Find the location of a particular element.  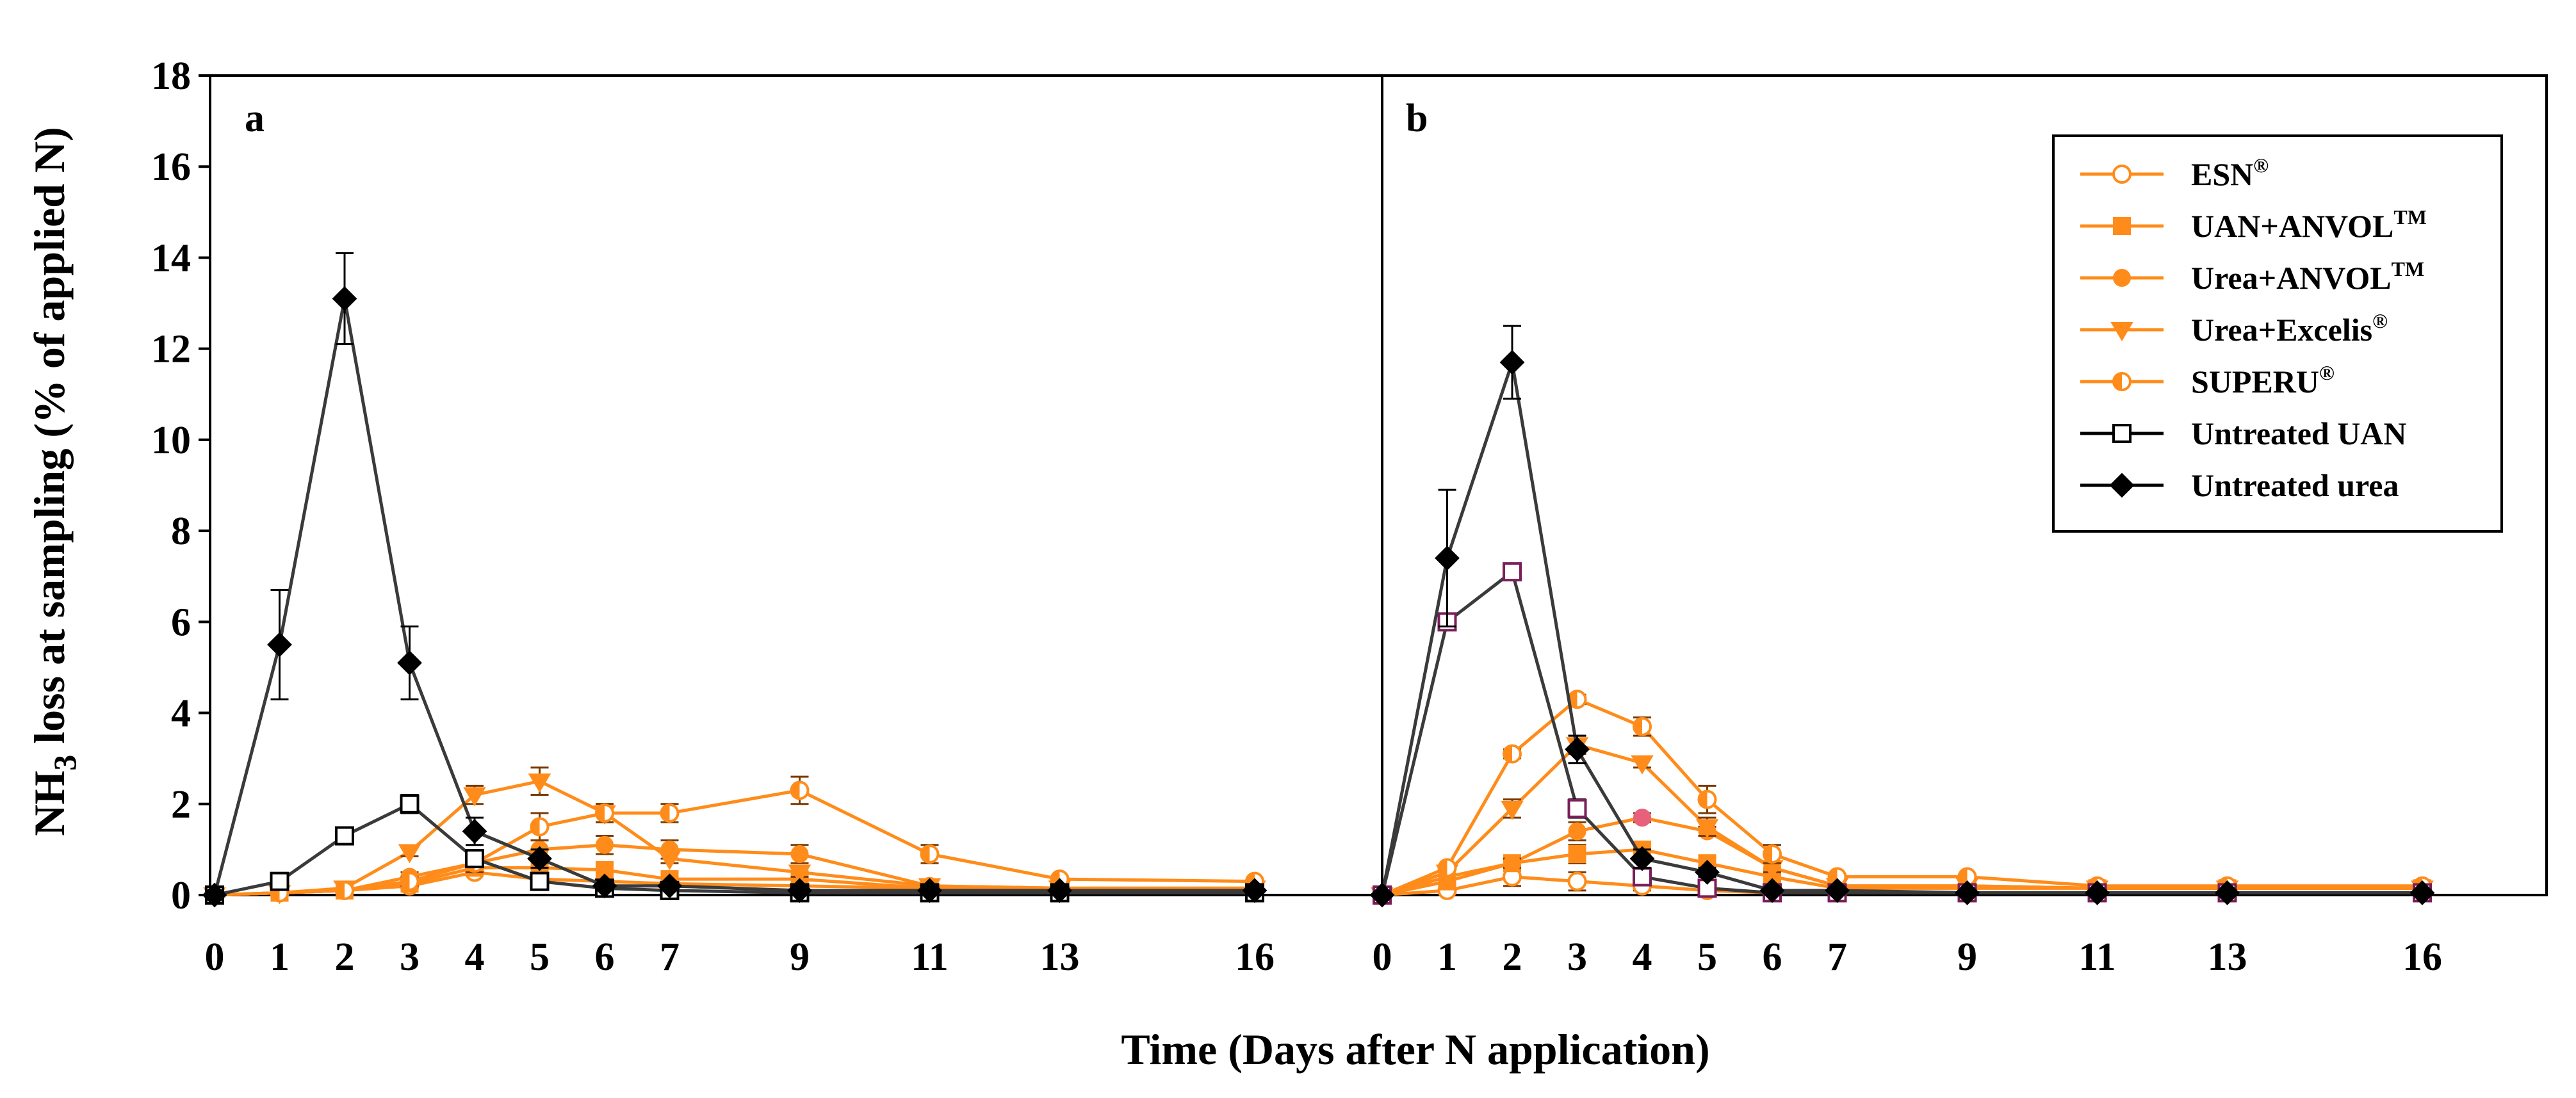

legend-box is located at coordinates (2277, 333).